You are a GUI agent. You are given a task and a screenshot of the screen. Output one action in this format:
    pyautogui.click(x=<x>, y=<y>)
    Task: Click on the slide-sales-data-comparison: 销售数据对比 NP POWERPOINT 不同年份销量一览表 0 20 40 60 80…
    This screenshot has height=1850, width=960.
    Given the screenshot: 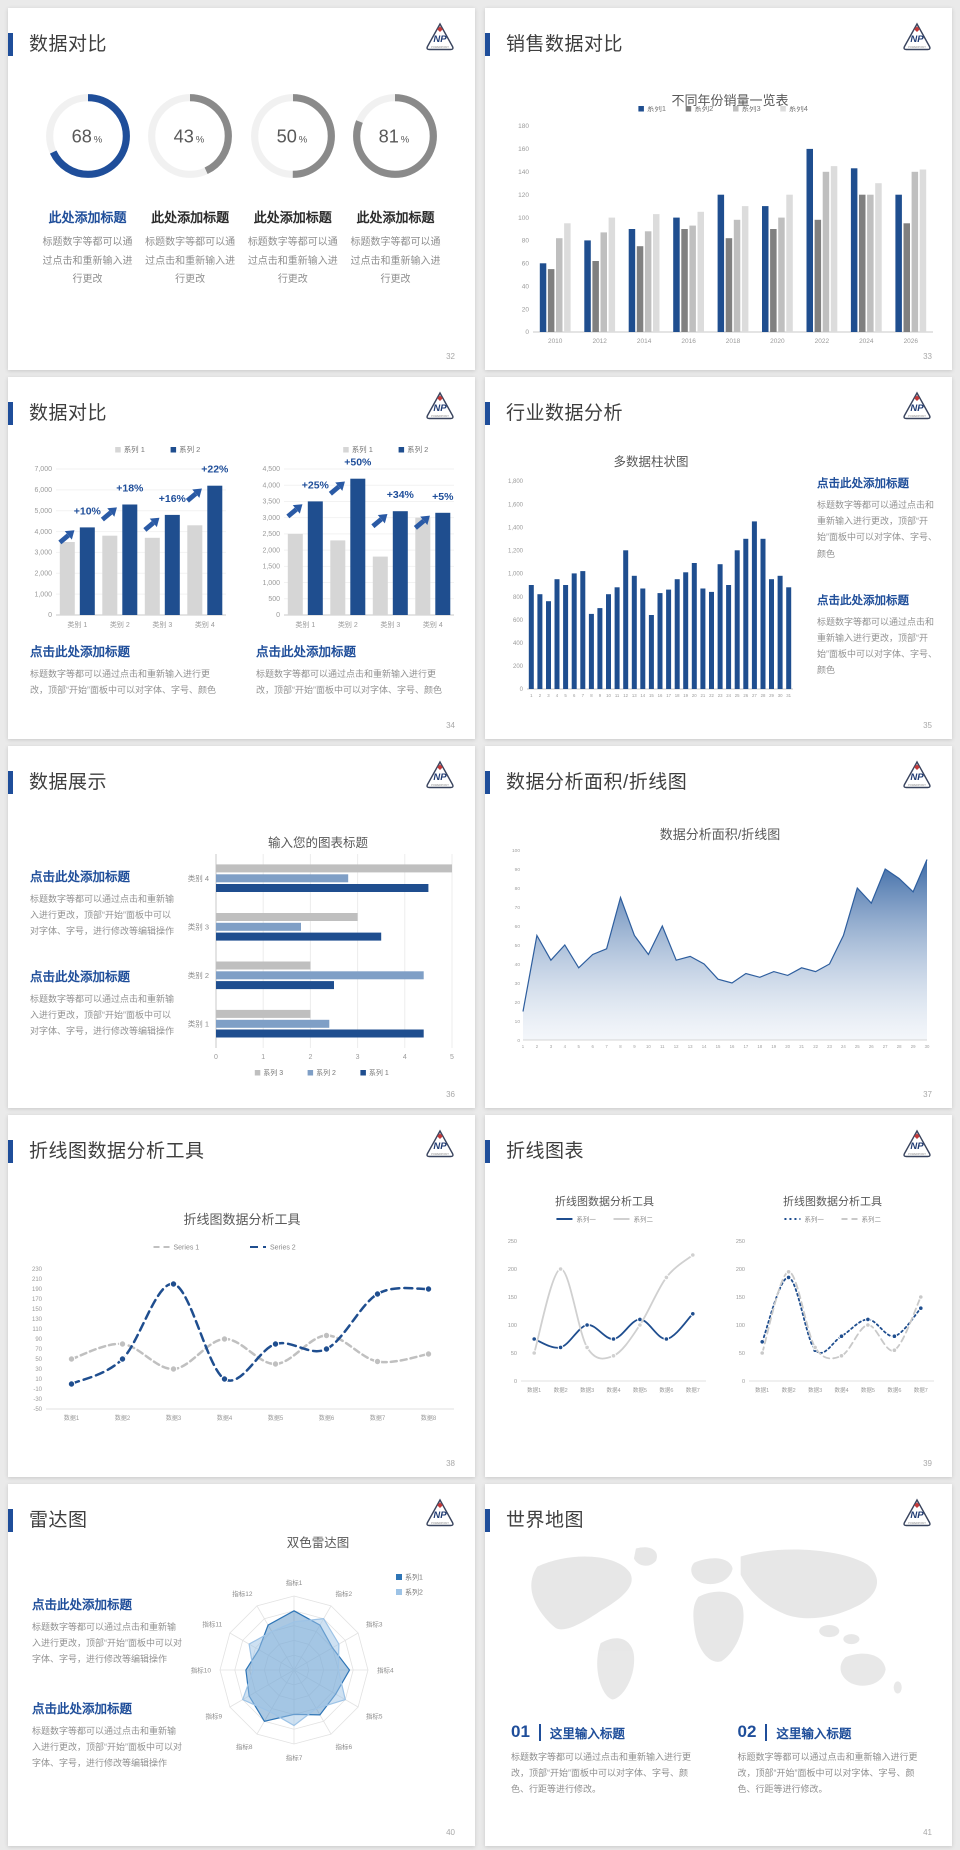 What is the action you would take?
    pyautogui.click(x=718, y=189)
    